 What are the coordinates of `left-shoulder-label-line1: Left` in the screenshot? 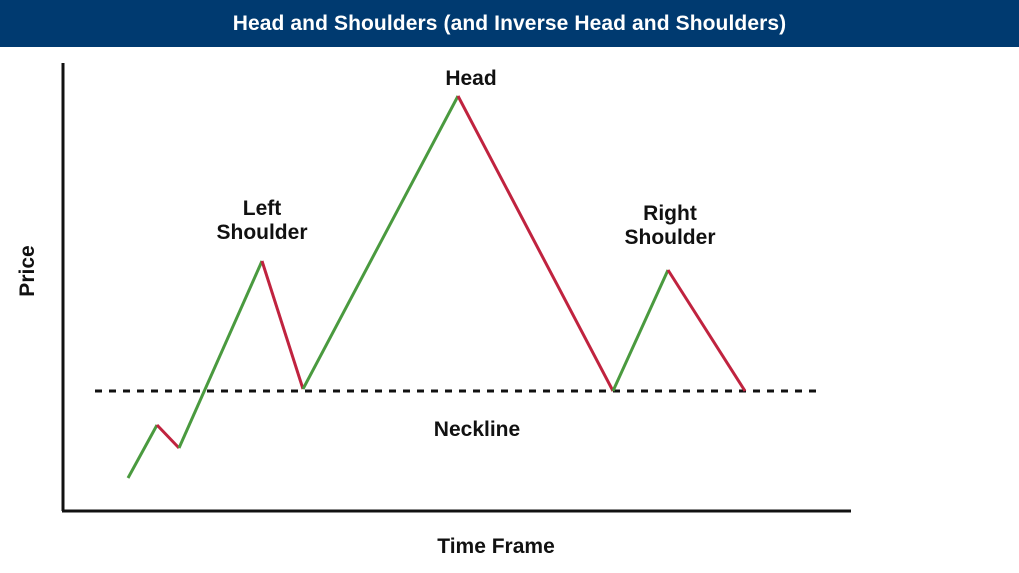 It's located at (262, 208).